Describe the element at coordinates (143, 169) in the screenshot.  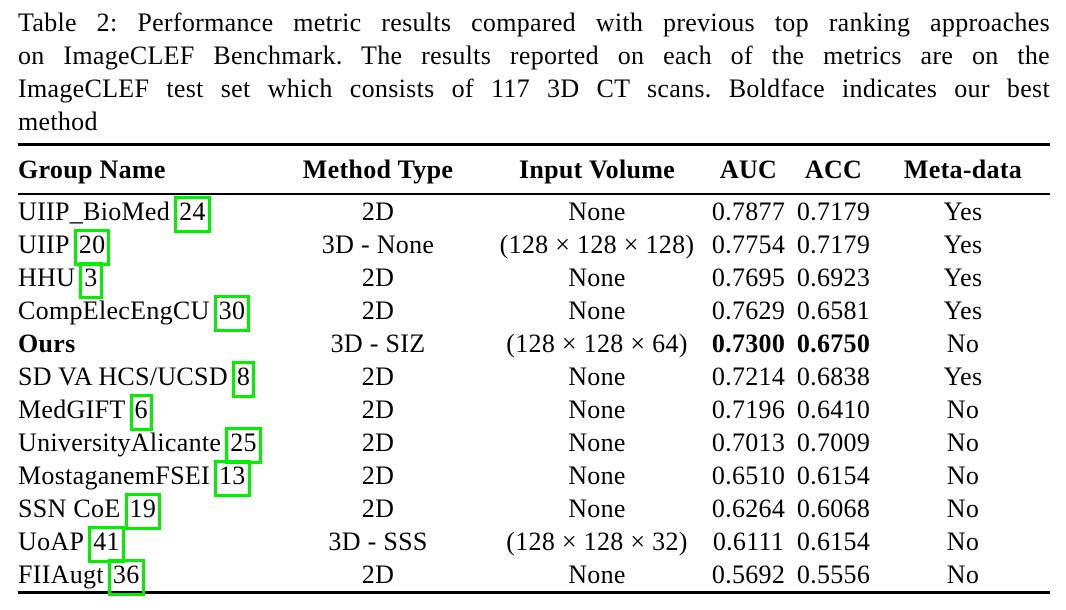
I see `column-header-group-name: Group Name` at that location.